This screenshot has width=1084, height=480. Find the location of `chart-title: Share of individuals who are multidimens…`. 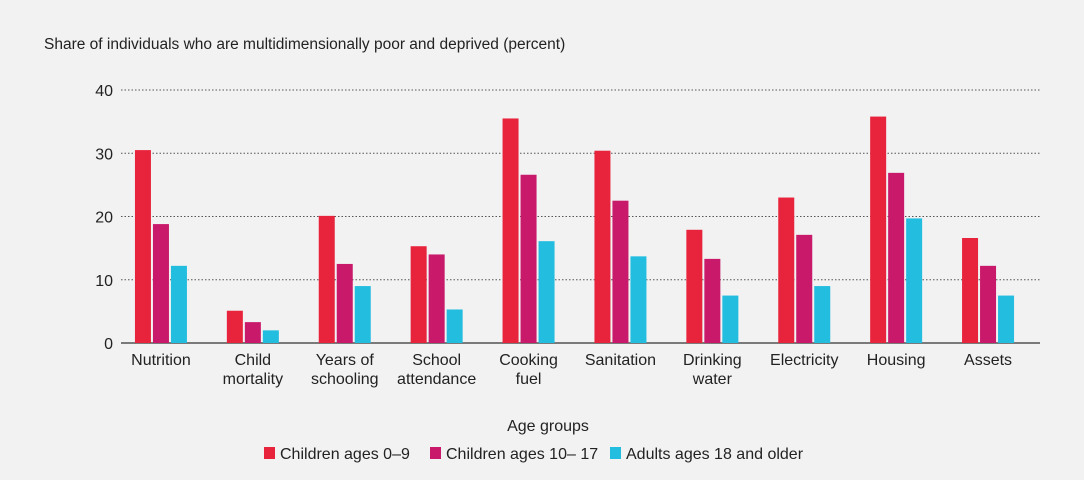

chart-title: Share of individuals who are multidimens… is located at coordinates (305, 44).